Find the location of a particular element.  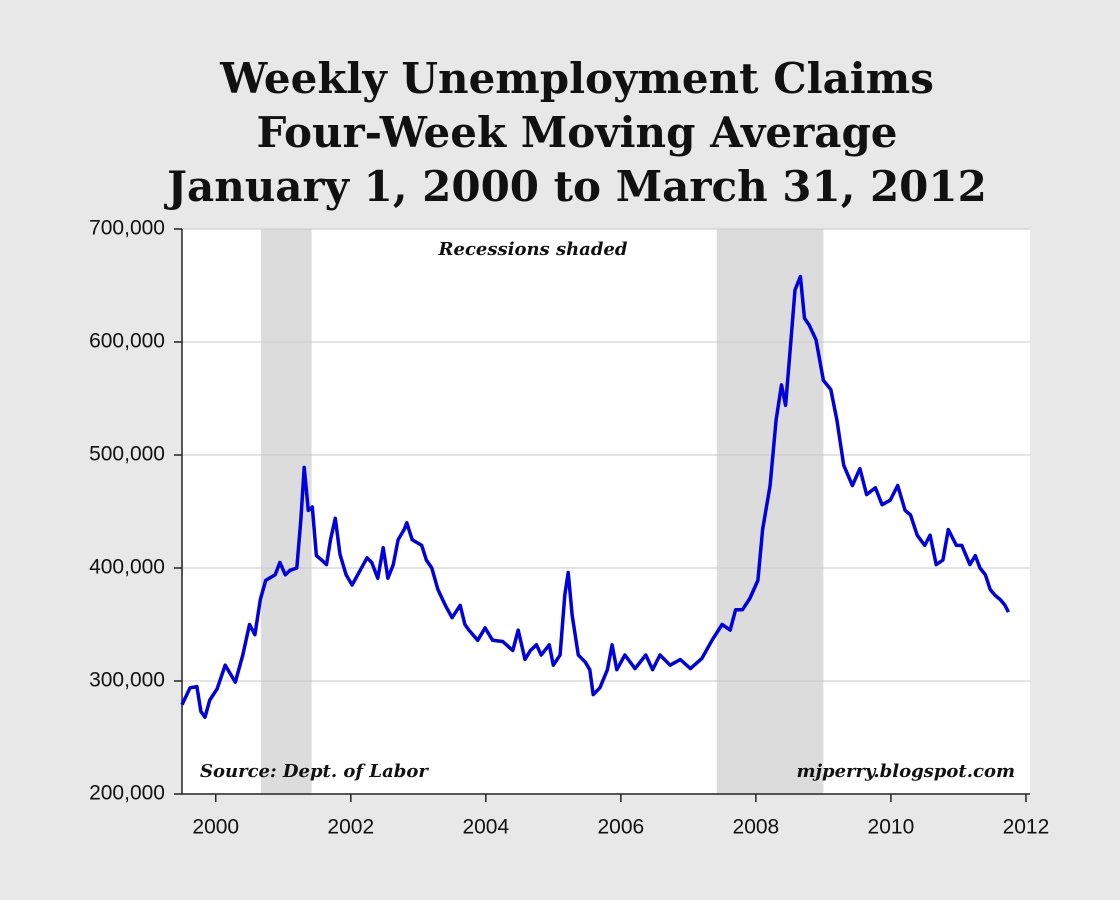

y-tick-label: 300,000 is located at coordinates (127, 680).